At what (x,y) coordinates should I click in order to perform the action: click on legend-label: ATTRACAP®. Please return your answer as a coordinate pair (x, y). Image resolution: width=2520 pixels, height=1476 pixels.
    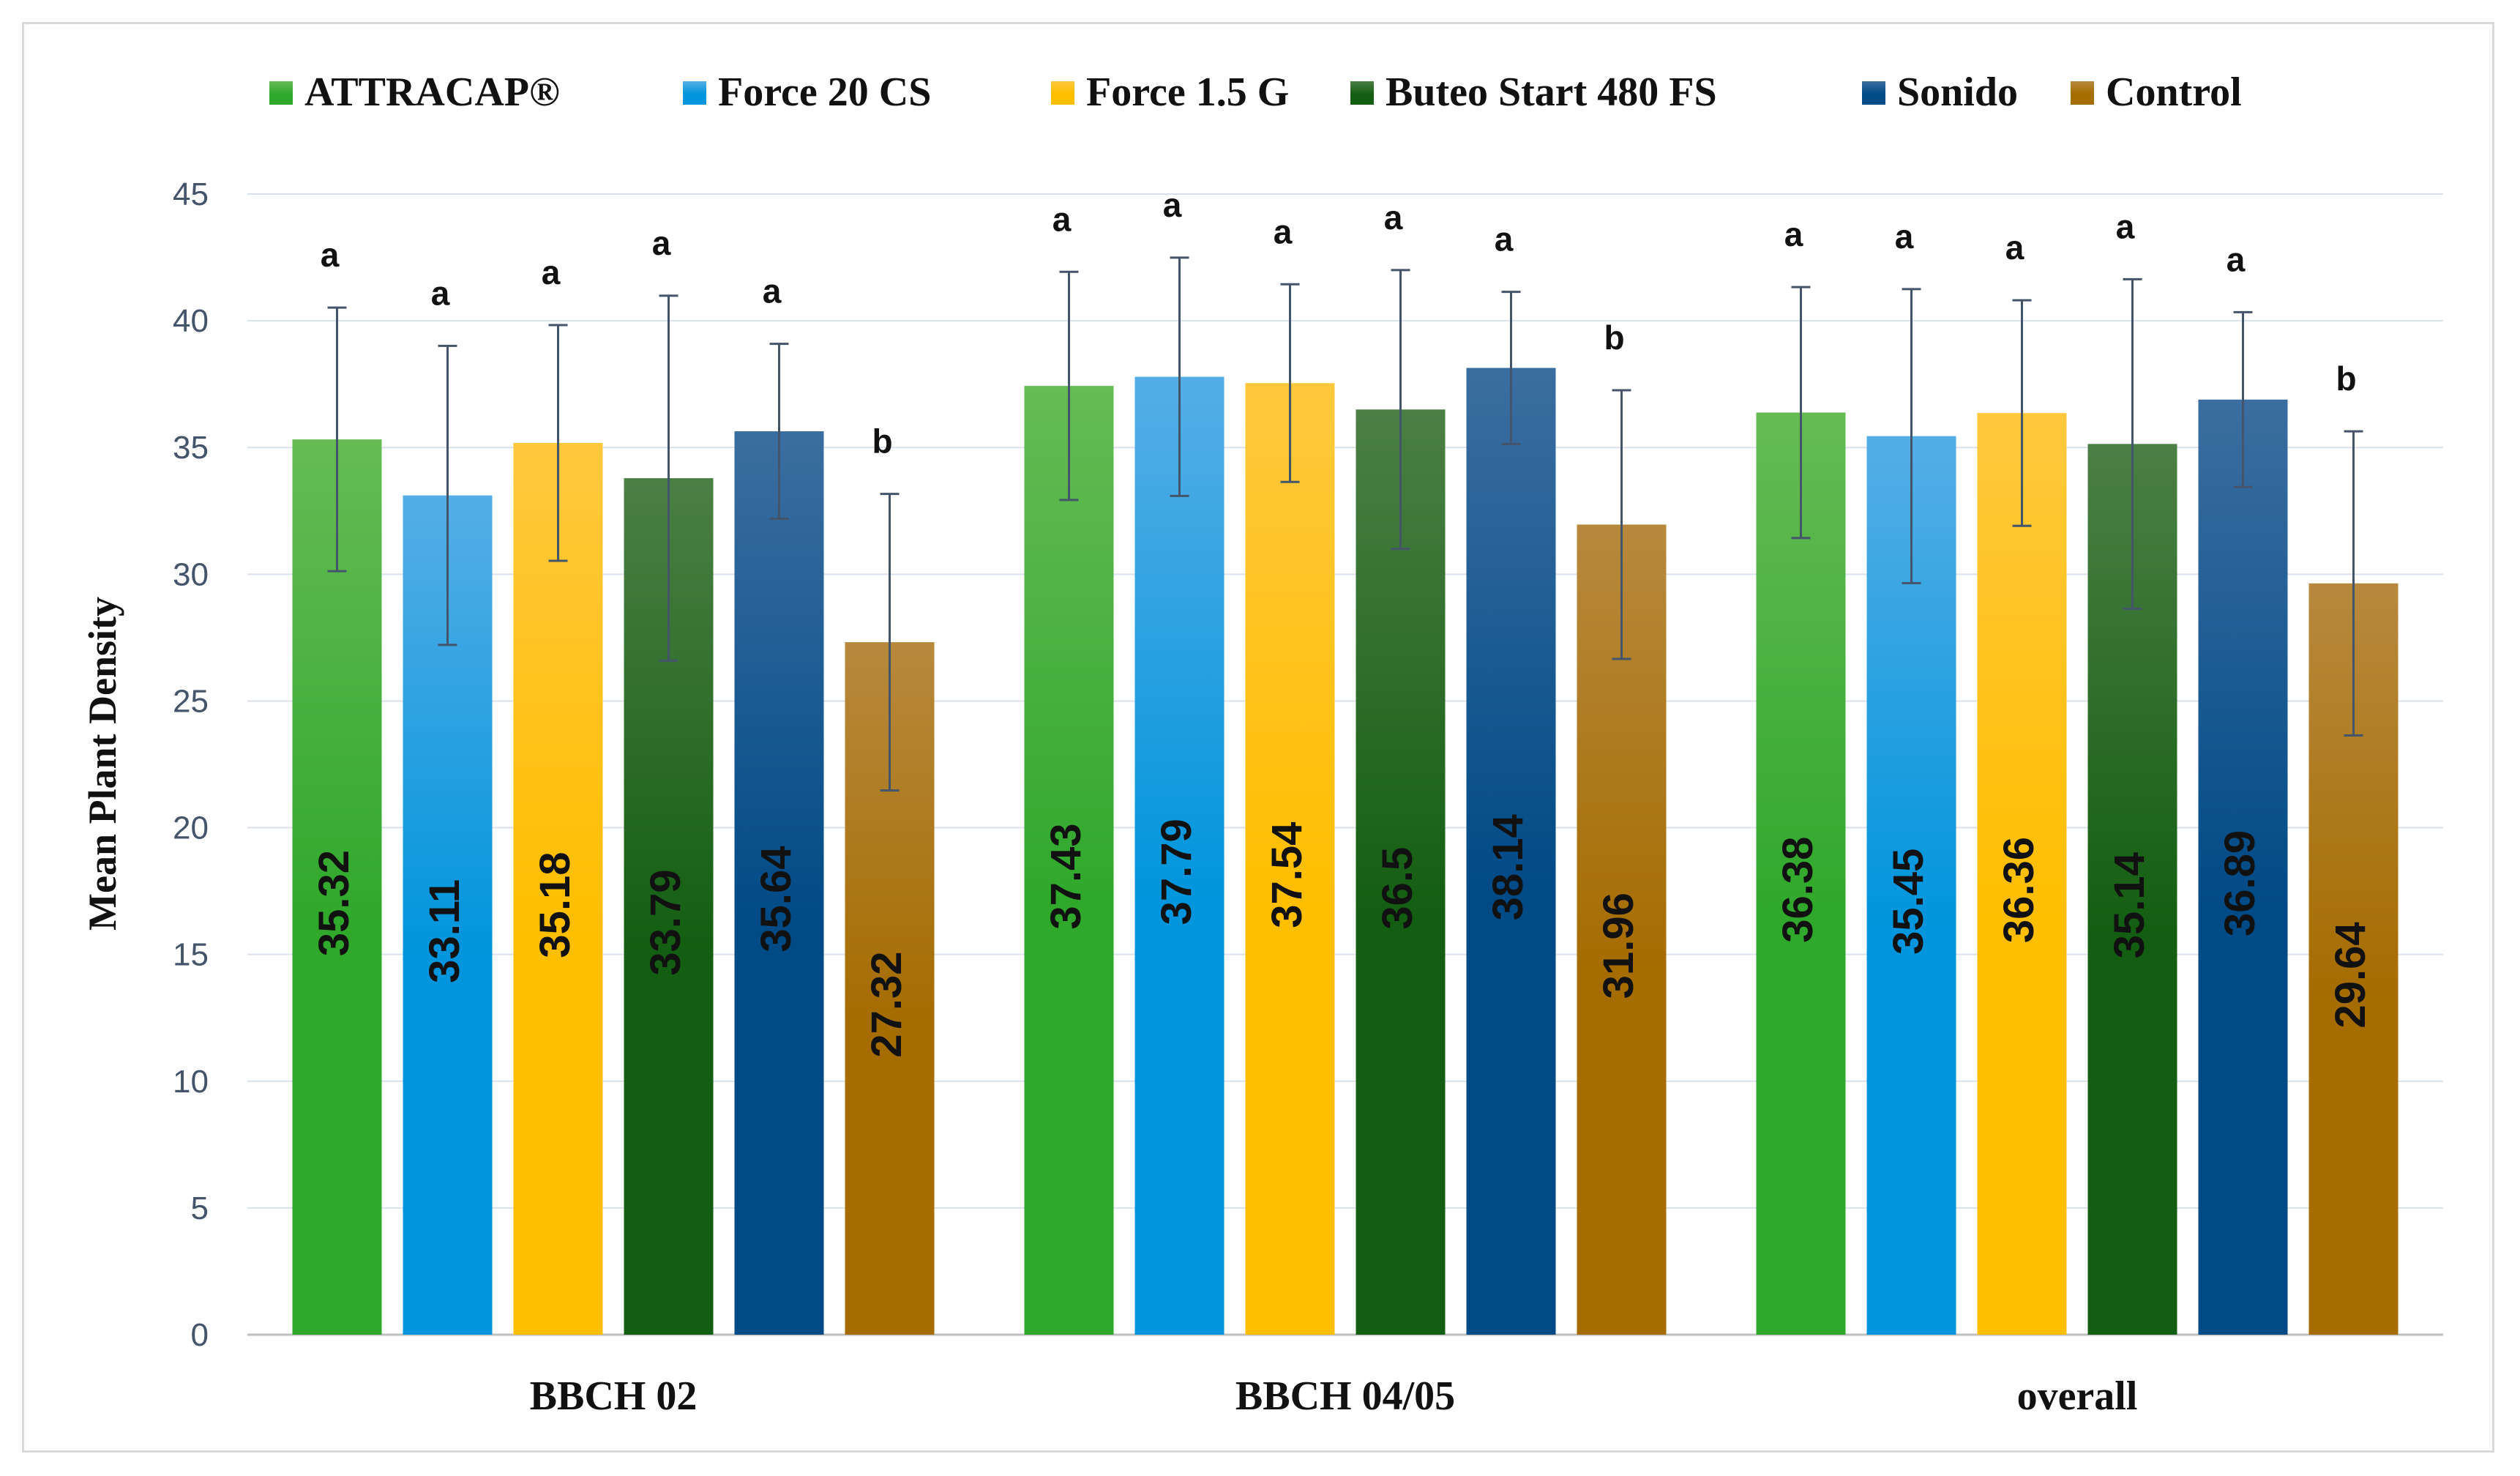
    Looking at the image, I should click on (432, 92).